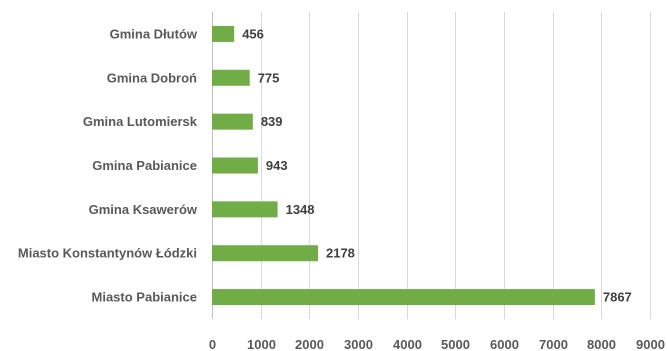 This screenshot has height=351, width=667. What do you see at coordinates (253, 33) in the screenshot?
I see `data-label: 456` at bounding box center [253, 33].